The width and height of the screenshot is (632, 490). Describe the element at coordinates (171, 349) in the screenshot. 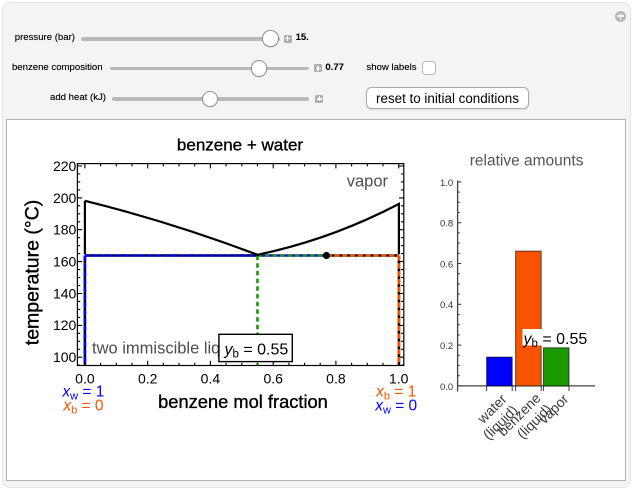

I see `svg-text: two immiscible liquids` at that location.